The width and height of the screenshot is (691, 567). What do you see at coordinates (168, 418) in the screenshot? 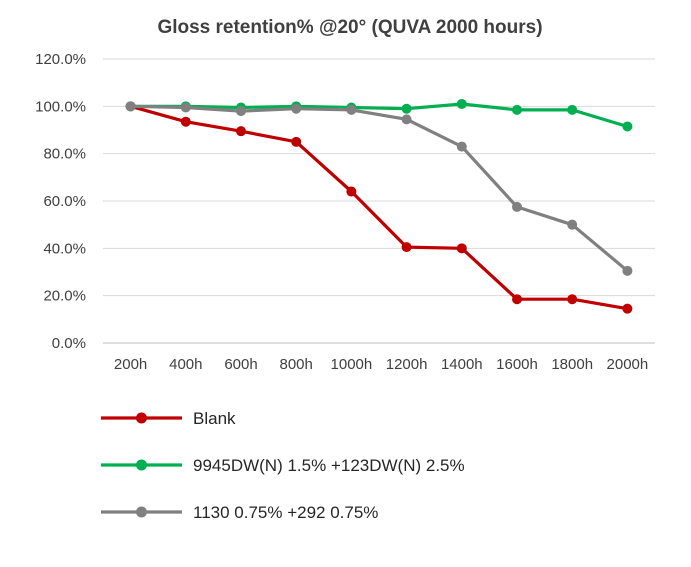
I see `legend-item: Blank` at bounding box center [168, 418].